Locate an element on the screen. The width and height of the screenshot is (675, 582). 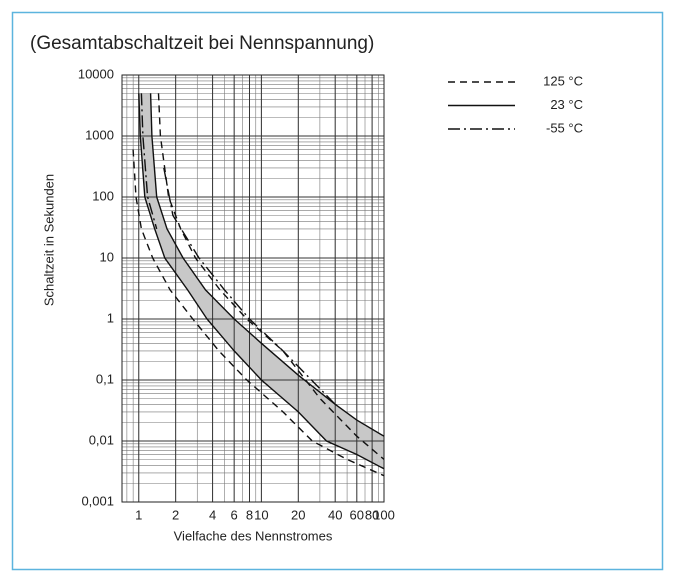
x-tick-label: 60 is located at coordinates (357, 514).